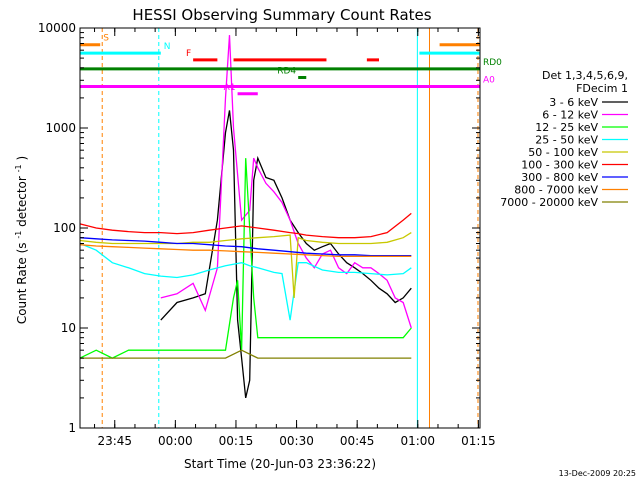 The height and width of the screenshot is (480, 640). Describe the element at coordinates (114, 441) in the screenshot. I see `x-tick-label-0: 23:45` at that location.